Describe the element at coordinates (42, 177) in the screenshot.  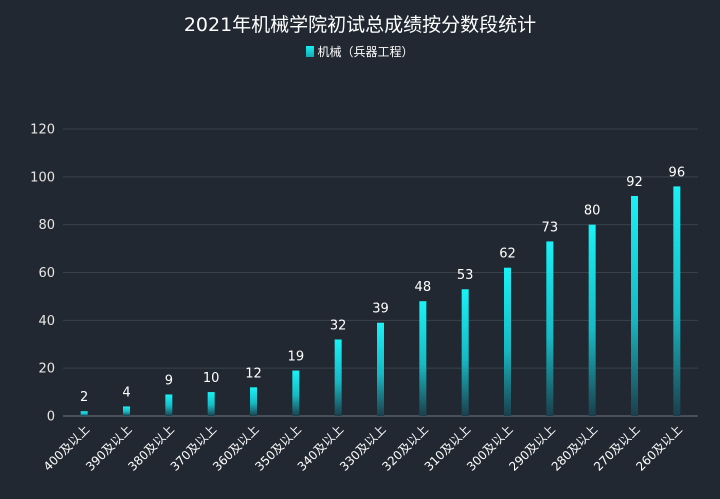
I see `y-tick-label: 100` at that location.